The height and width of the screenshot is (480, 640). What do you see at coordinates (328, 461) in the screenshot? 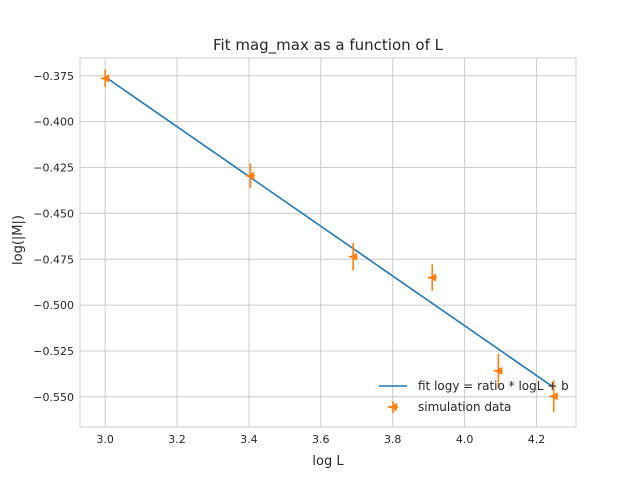
I see `x-axis-label: log L` at bounding box center [328, 461].